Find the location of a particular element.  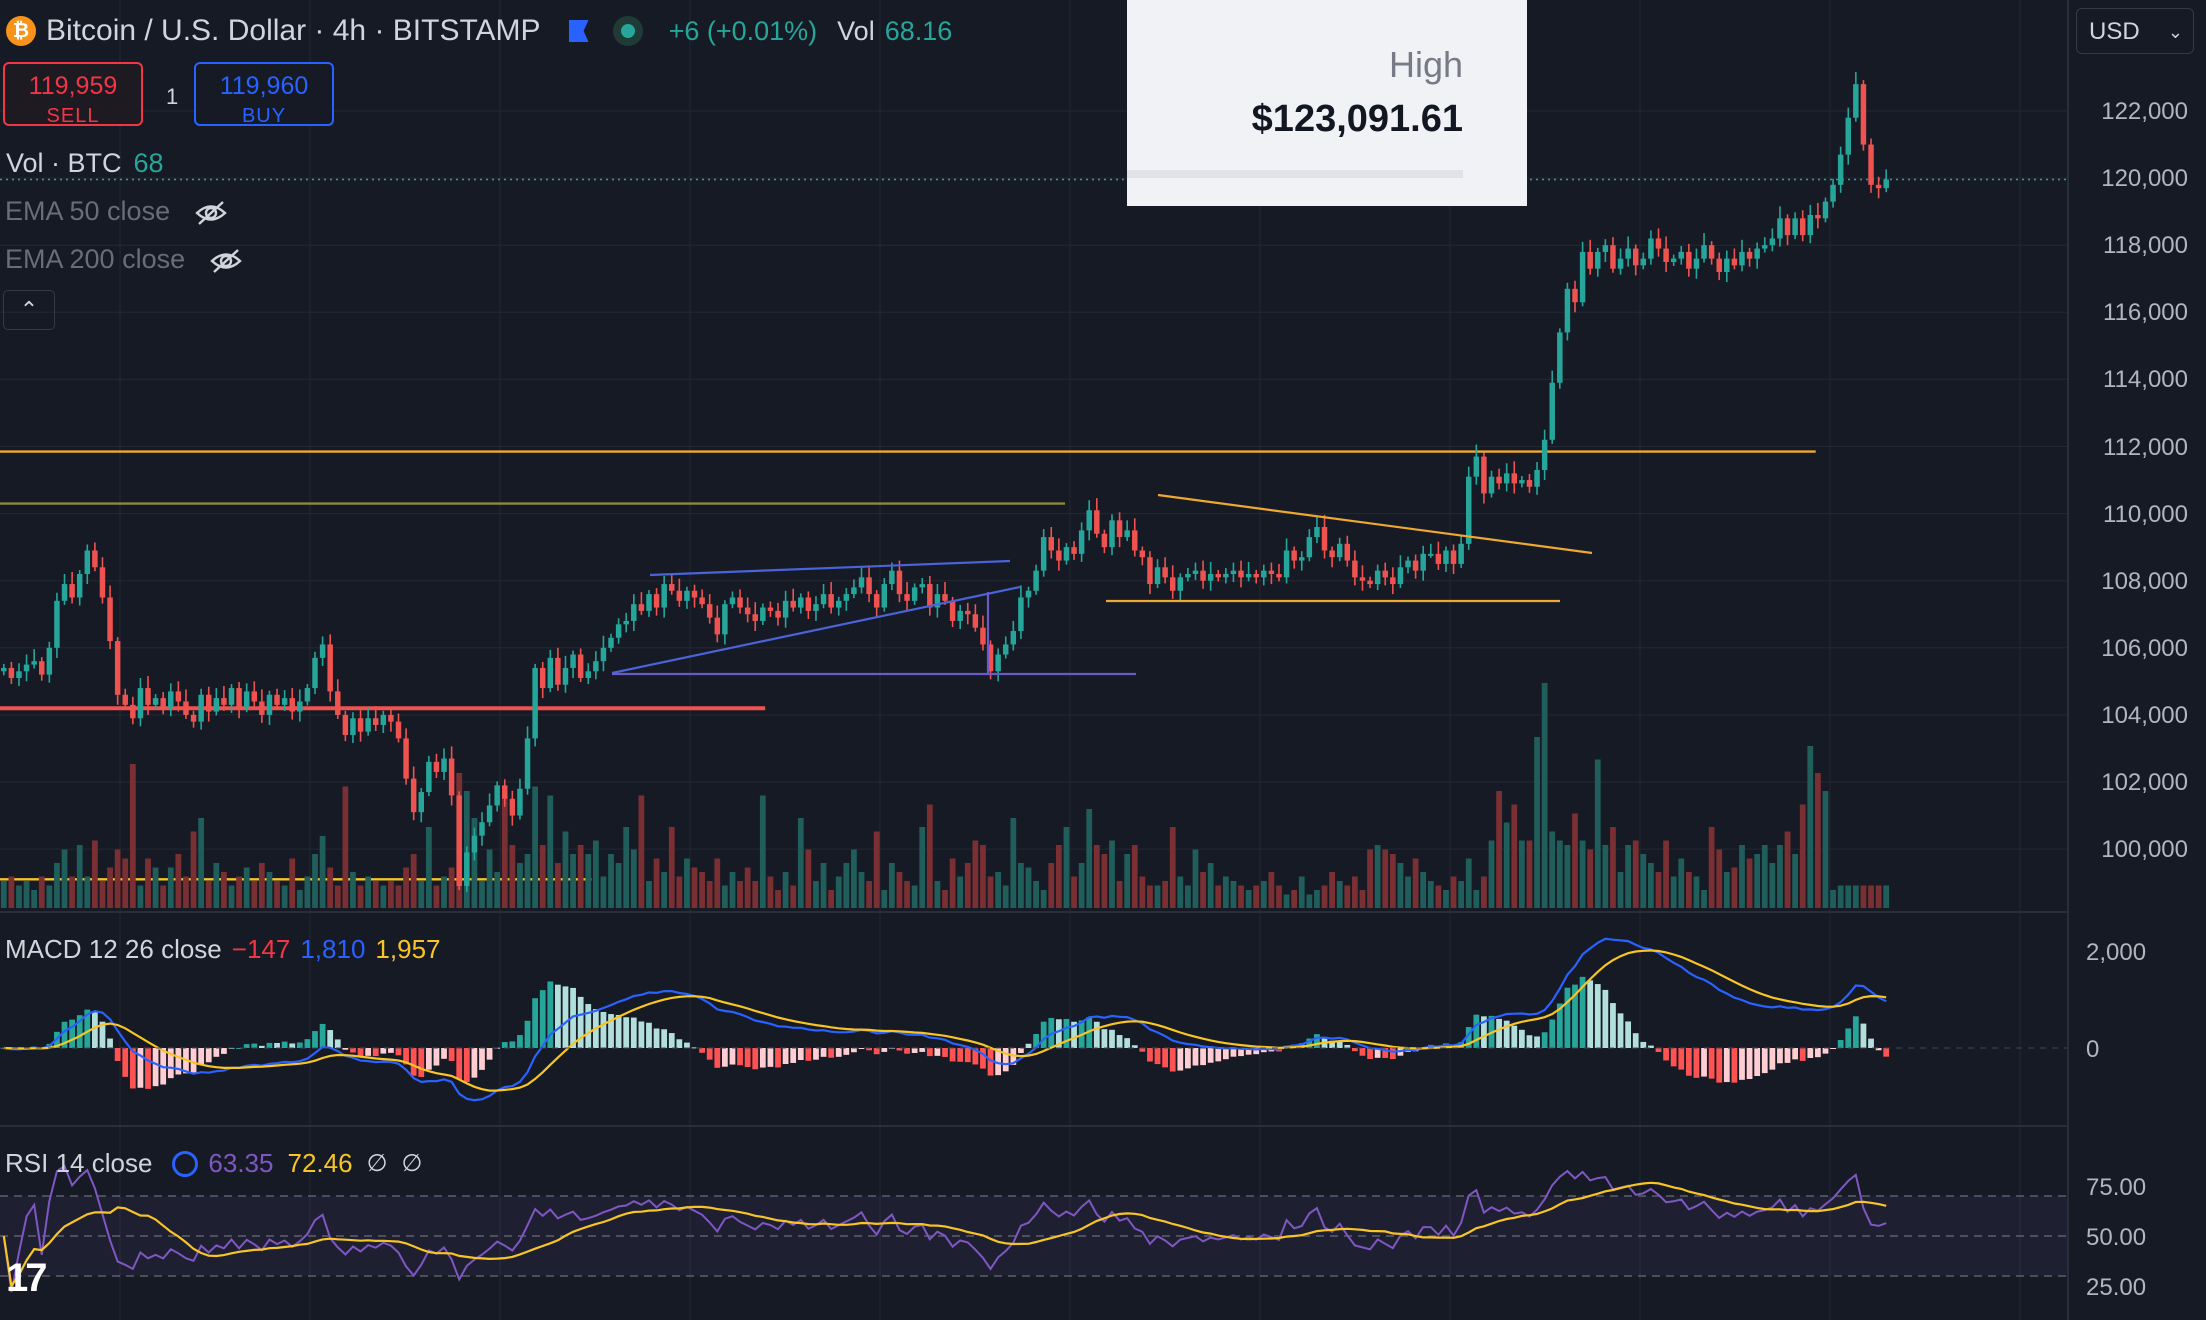

rsi-empty-value-1: ∅ is located at coordinates (377, 1163).